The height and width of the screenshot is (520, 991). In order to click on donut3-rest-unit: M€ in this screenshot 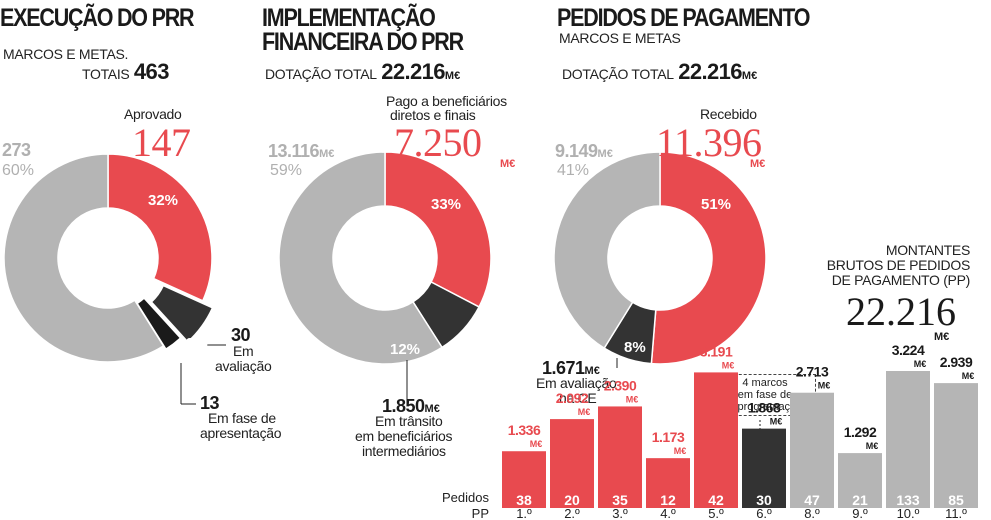, I will do `click(605, 154)`.